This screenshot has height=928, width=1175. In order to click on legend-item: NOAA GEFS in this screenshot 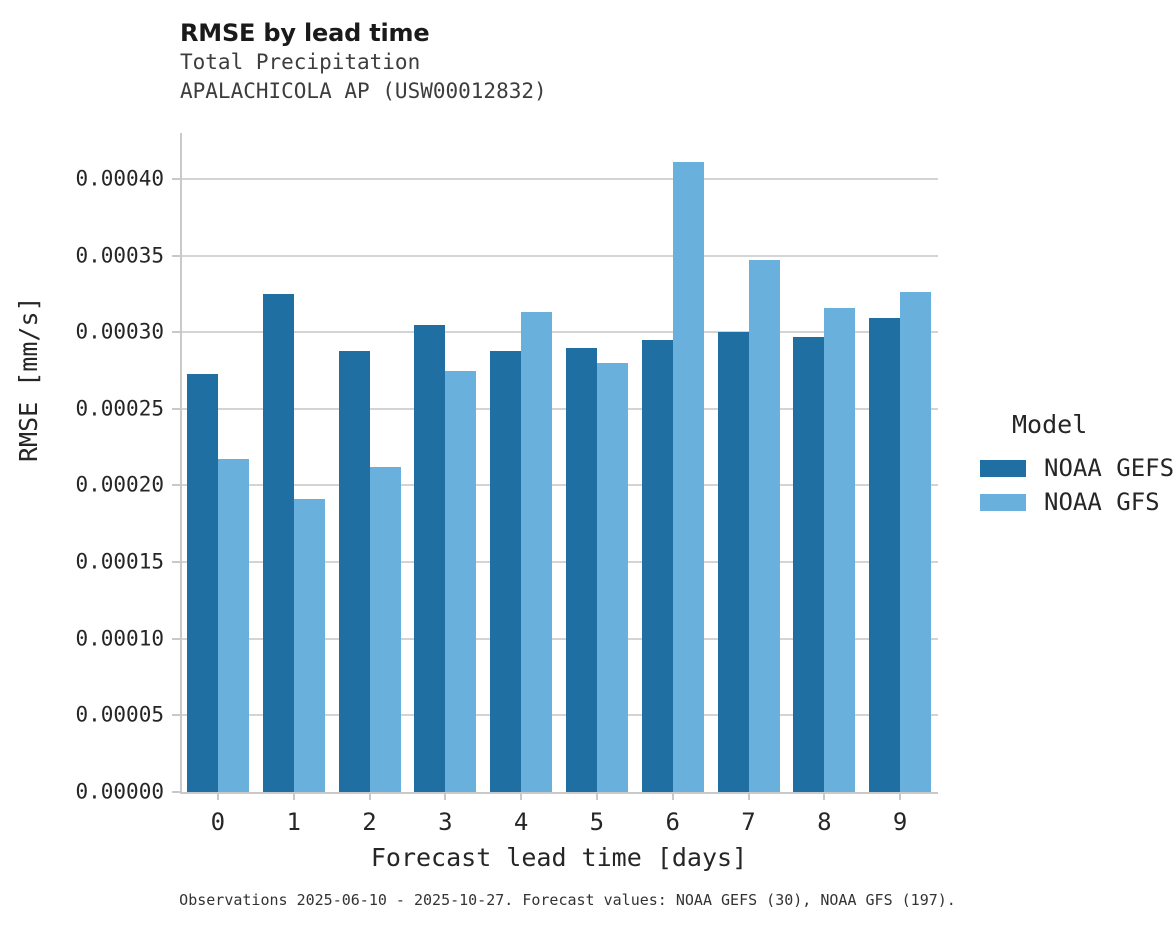, I will do `click(1077, 468)`.